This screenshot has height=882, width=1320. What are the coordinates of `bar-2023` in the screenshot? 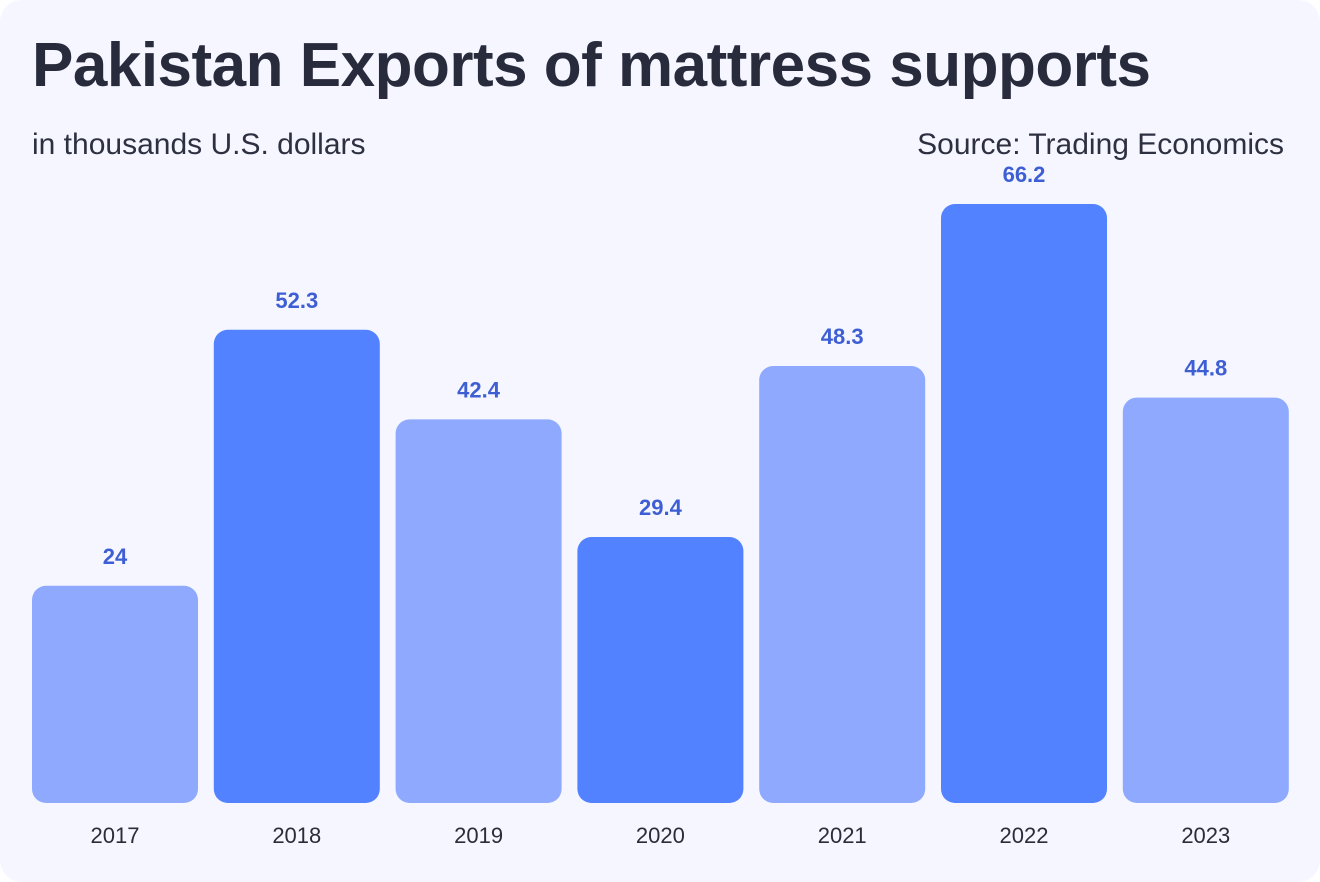 It's located at (1205, 600).